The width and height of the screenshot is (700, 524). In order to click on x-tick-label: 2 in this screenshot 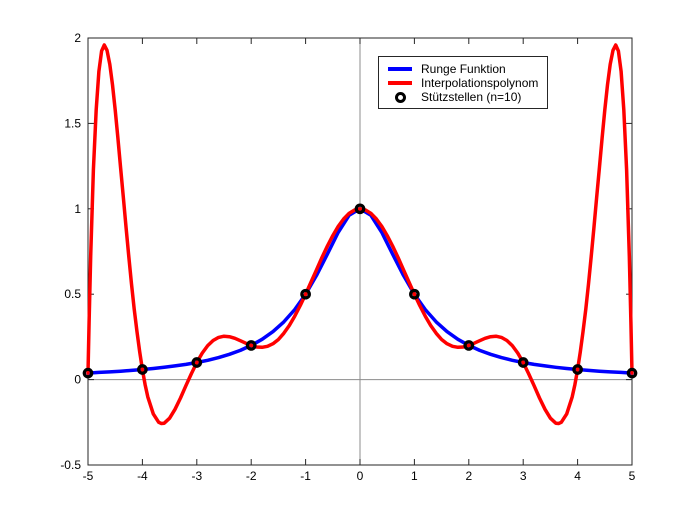, I will do `click(468, 476)`.